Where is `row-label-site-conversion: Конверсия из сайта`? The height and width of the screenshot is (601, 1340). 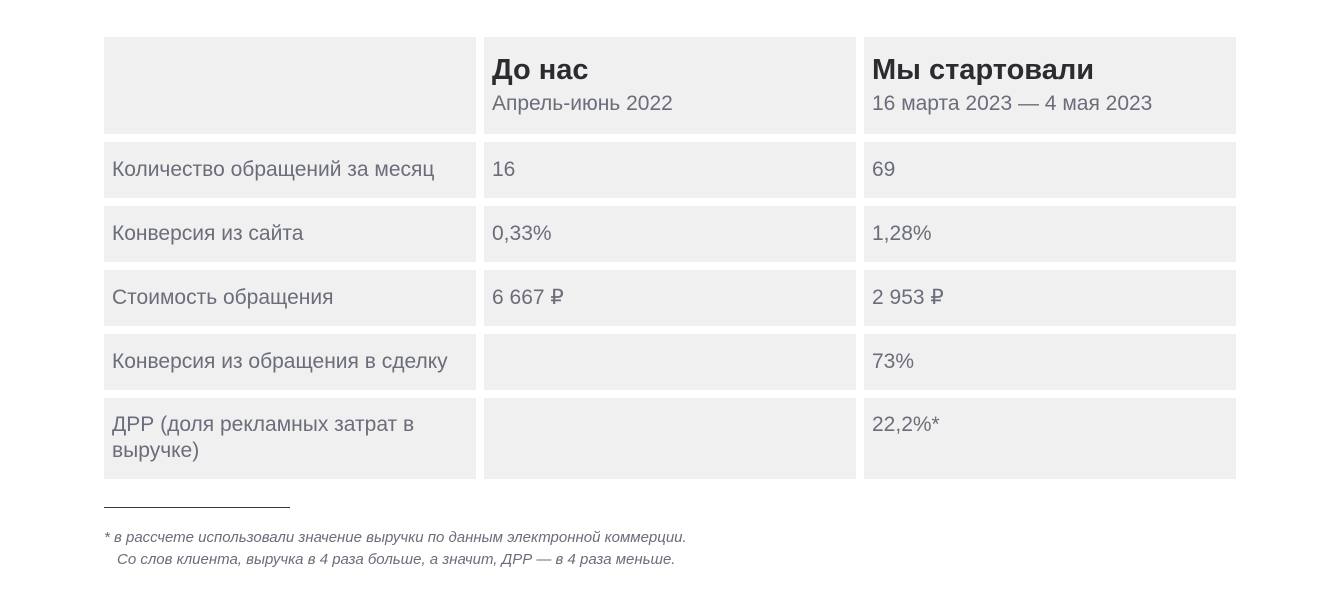 row-label-site-conversion: Конверсия из сайта is located at coordinates (290, 234).